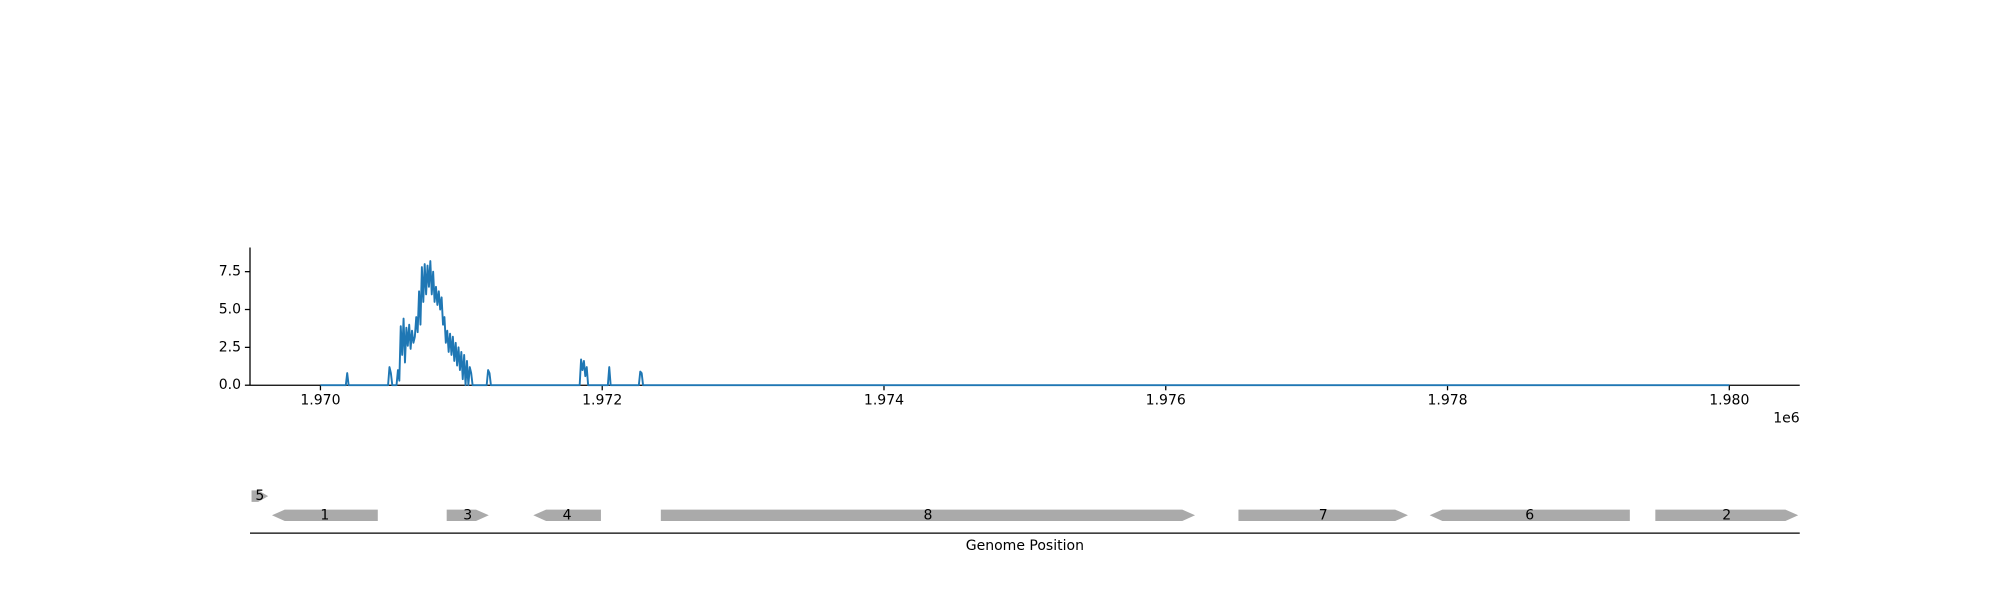 The width and height of the screenshot is (2000, 600). I want to click on gene-label: 4, so click(567, 515).